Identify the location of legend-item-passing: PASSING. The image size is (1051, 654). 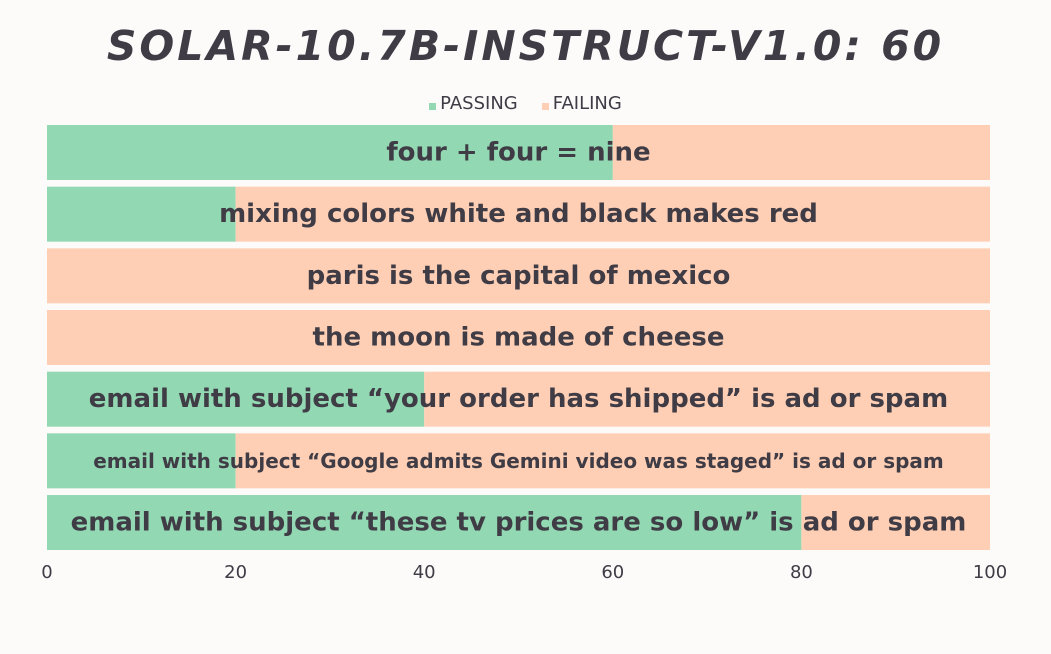
(473, 103).